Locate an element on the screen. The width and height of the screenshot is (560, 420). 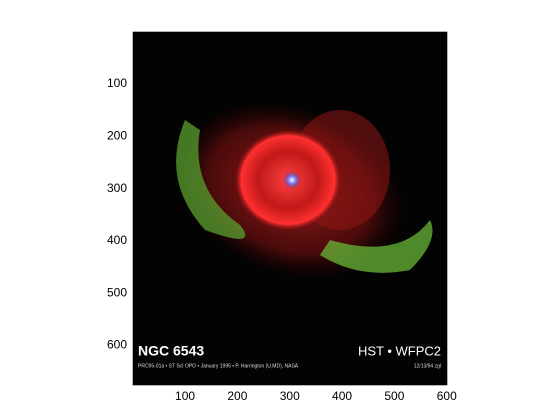
x-tick-label: 200 is located at coordinates (237, 396).